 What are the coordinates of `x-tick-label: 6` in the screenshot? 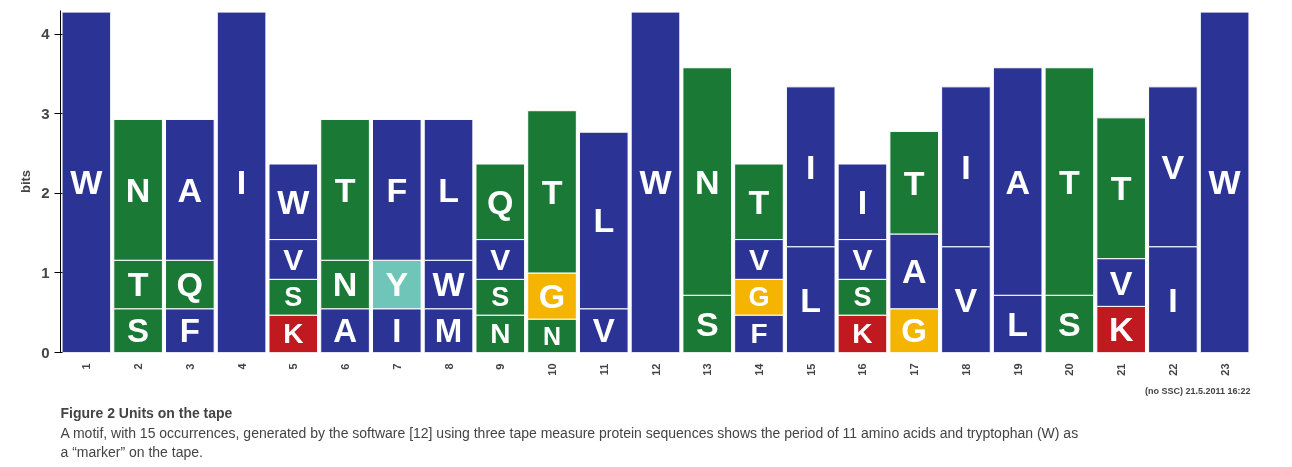 It's located at (345, 366).